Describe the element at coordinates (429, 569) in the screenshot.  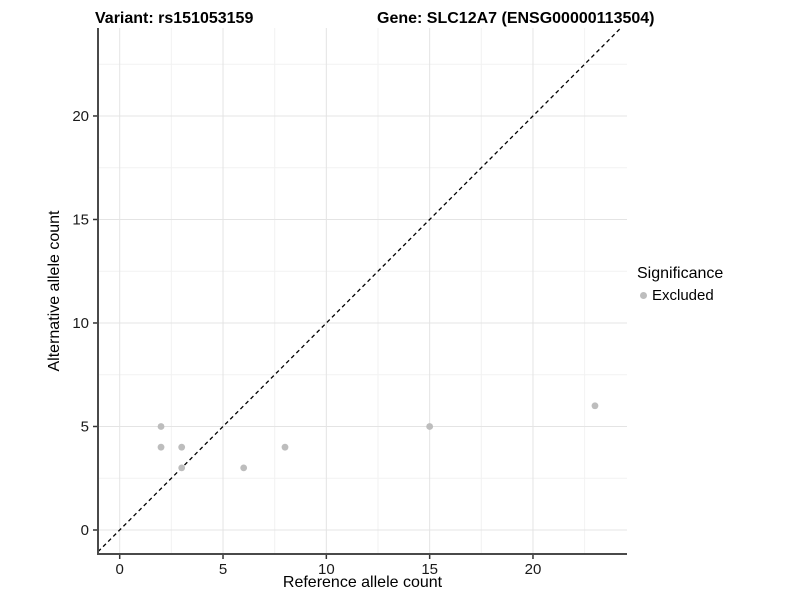
I see `x-tick-label: 15` at that location.